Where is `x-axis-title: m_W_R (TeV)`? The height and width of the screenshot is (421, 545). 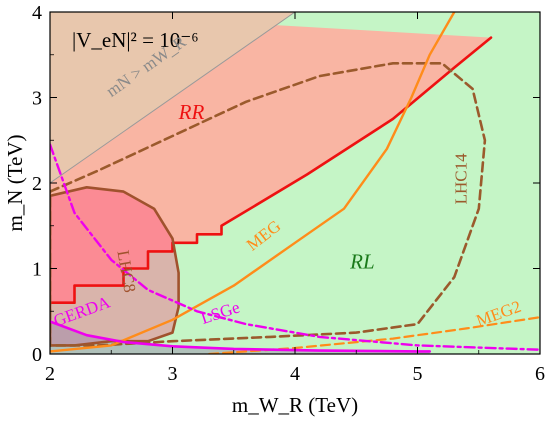 x-axis-title: m_W_R (TeV) is located at coordinates (295, 405).